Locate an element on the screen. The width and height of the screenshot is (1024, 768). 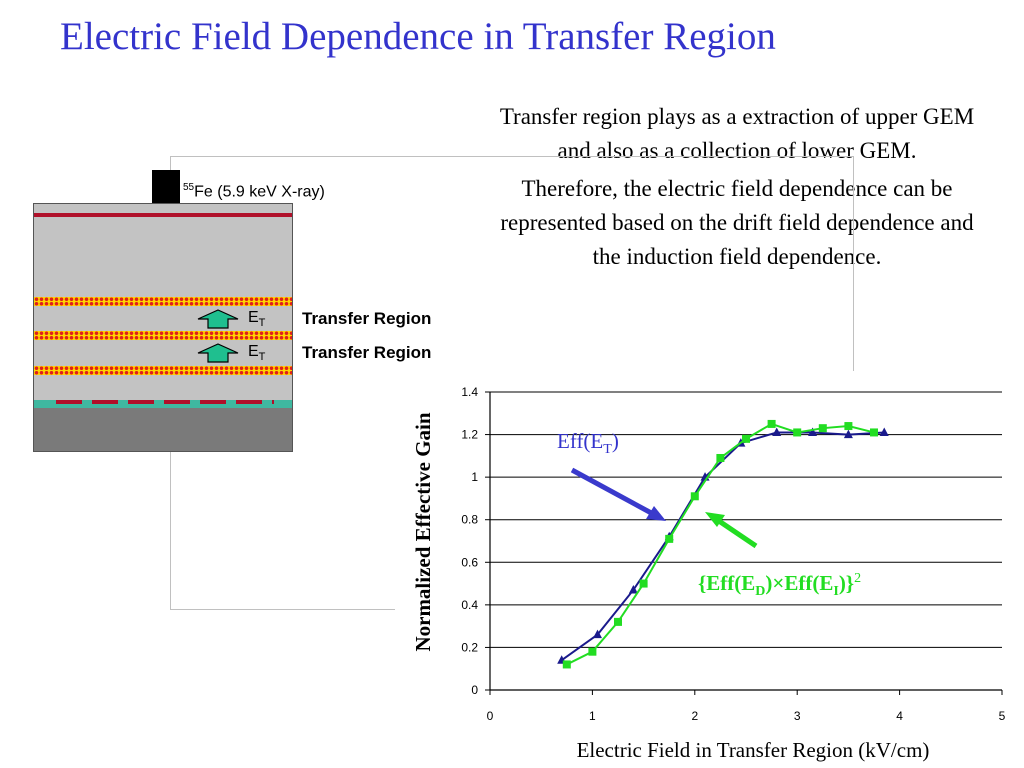
x-tick-label: 1 is located at coordinates (592, 716).